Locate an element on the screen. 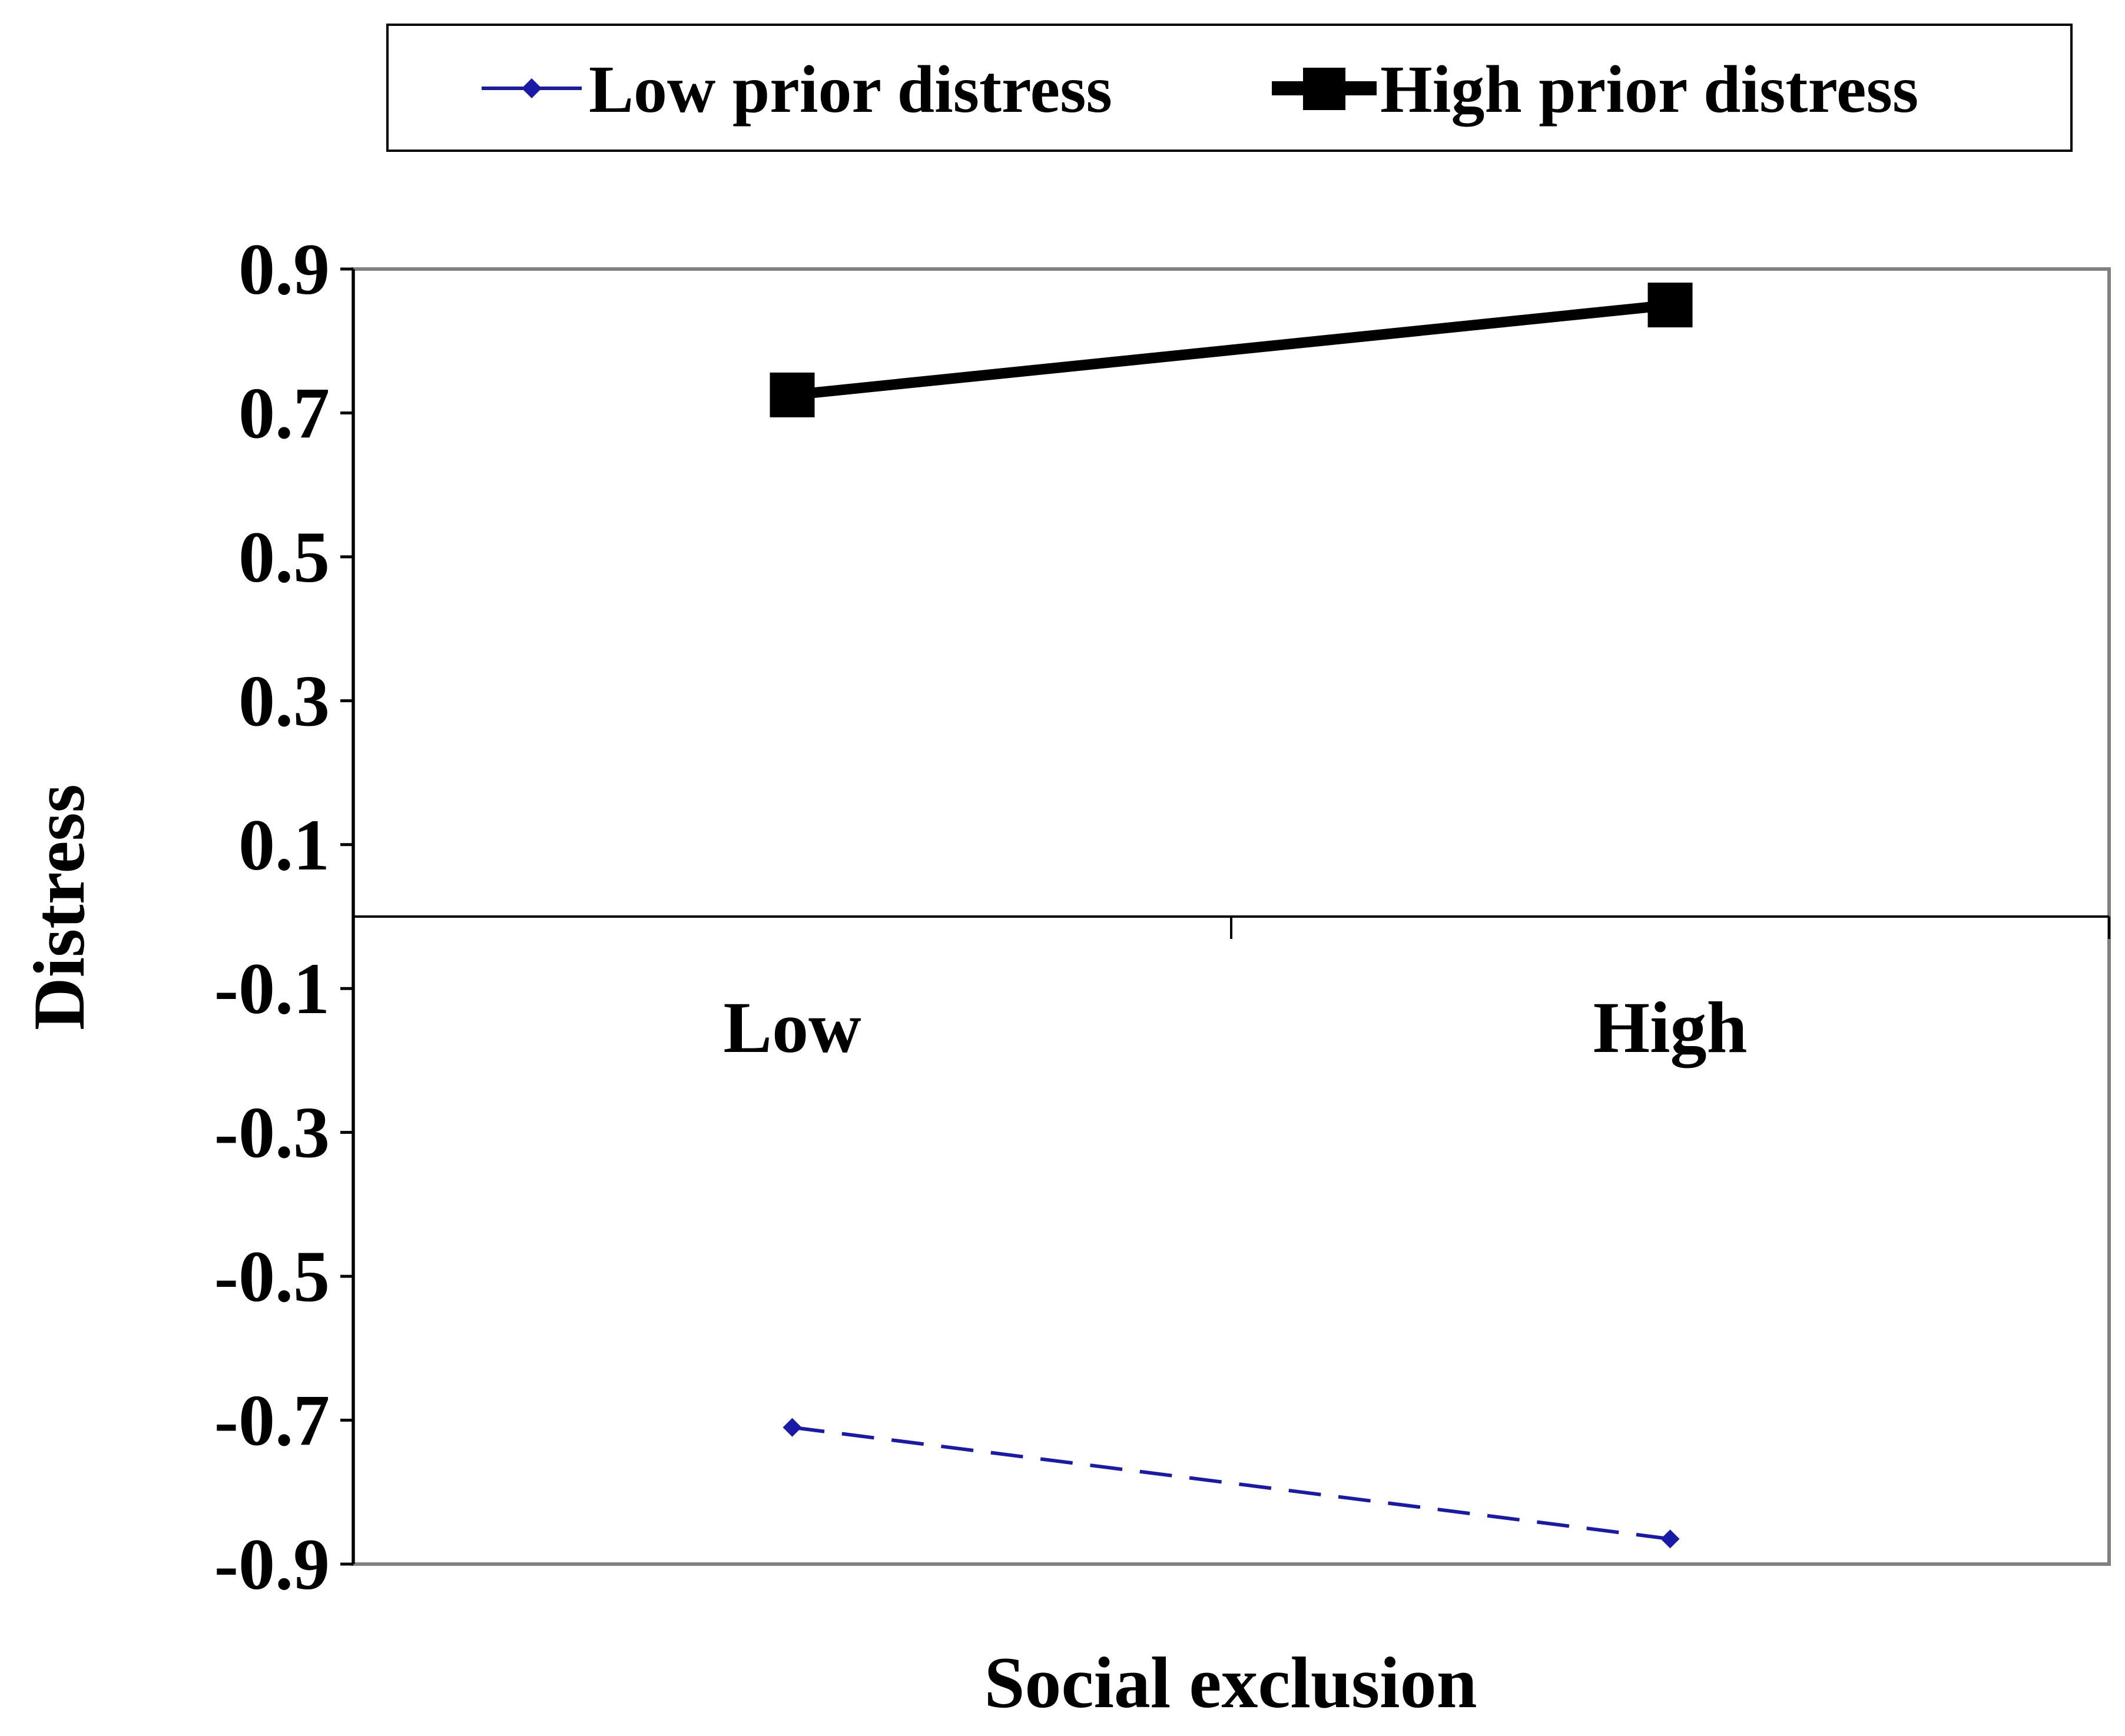  y-tick-label: 0.3 is located at coordinates (284, 700).